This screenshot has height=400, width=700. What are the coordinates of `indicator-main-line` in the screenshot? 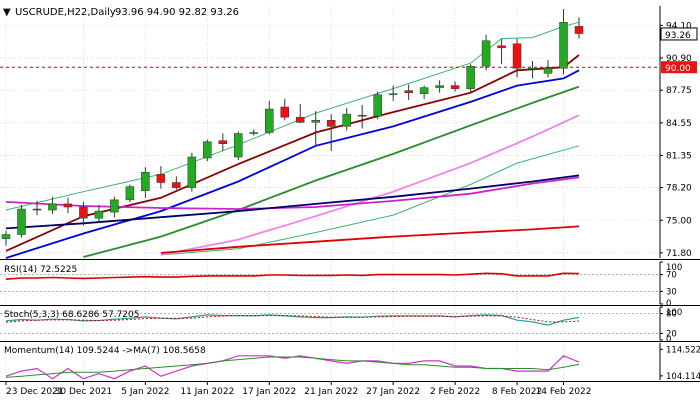 It's located at (292, 320).